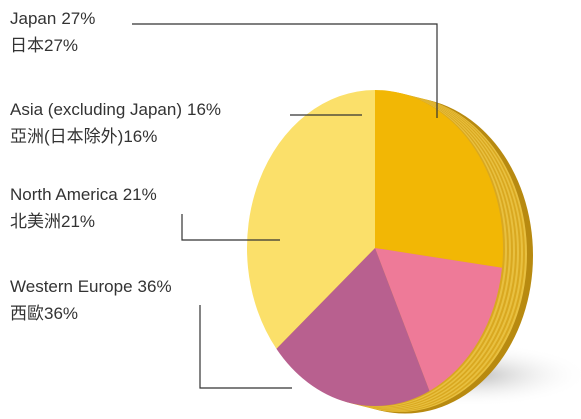 The width and height of the screenshot is (581, 419). I want to click on legend-label-zh: 北美洲21%, so click(52, 221).